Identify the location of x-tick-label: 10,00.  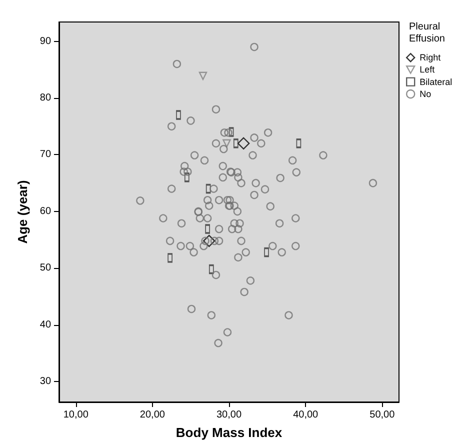
(76, 415).